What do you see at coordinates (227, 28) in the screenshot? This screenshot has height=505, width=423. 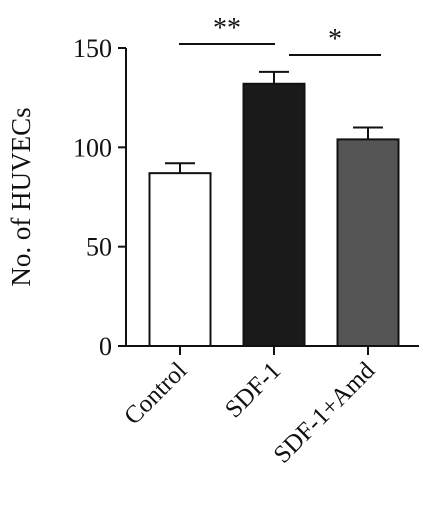 I see `significance-label: **` at bounding box center [227, 28].